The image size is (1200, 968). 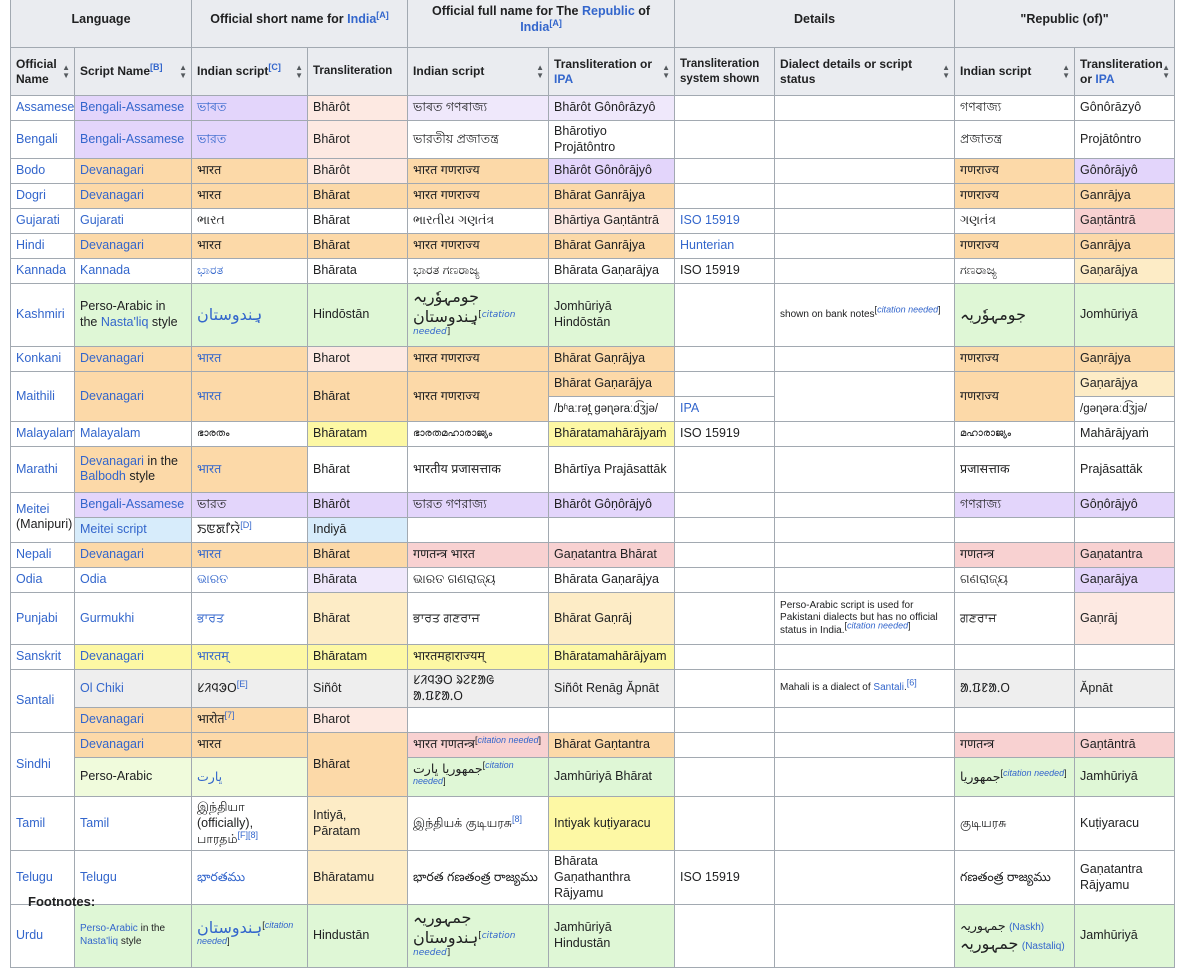 I want to click on perso-arabic-link: Perso-Arabic, so click(x=109, y=929).